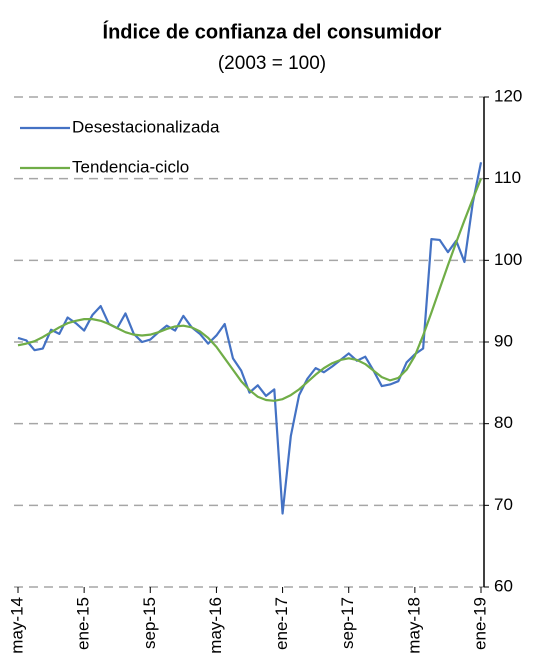 This screenshot has height=671, width=547. Describe the element at coordinates (146, 126) in the screenshot. I see `legend-label: Desestacionalizada` at that location.